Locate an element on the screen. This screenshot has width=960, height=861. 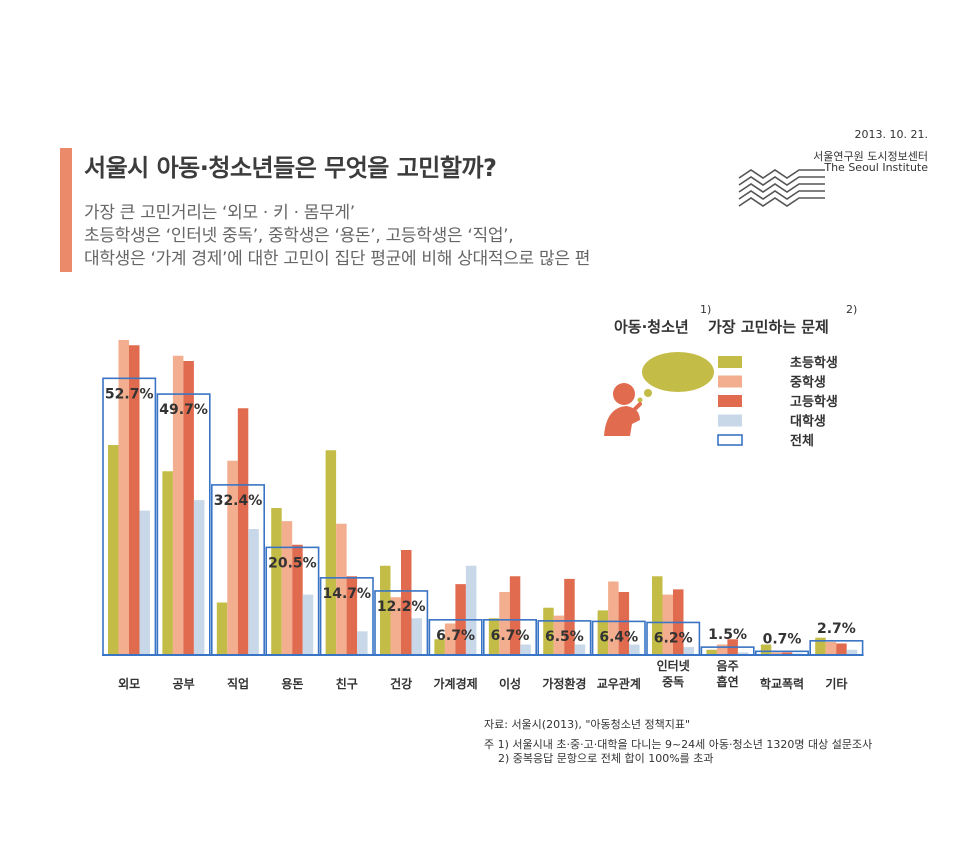
chart-title-part1: 아동·청소년 is located at coordinates (651, 327).